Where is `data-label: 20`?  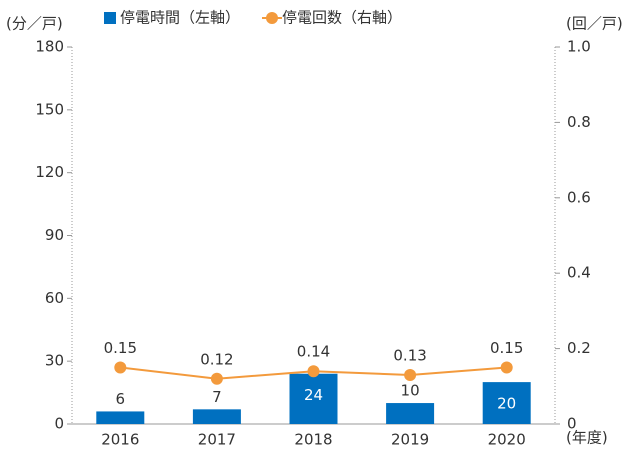
data-label: 20 is located at coordinates (506, 404).